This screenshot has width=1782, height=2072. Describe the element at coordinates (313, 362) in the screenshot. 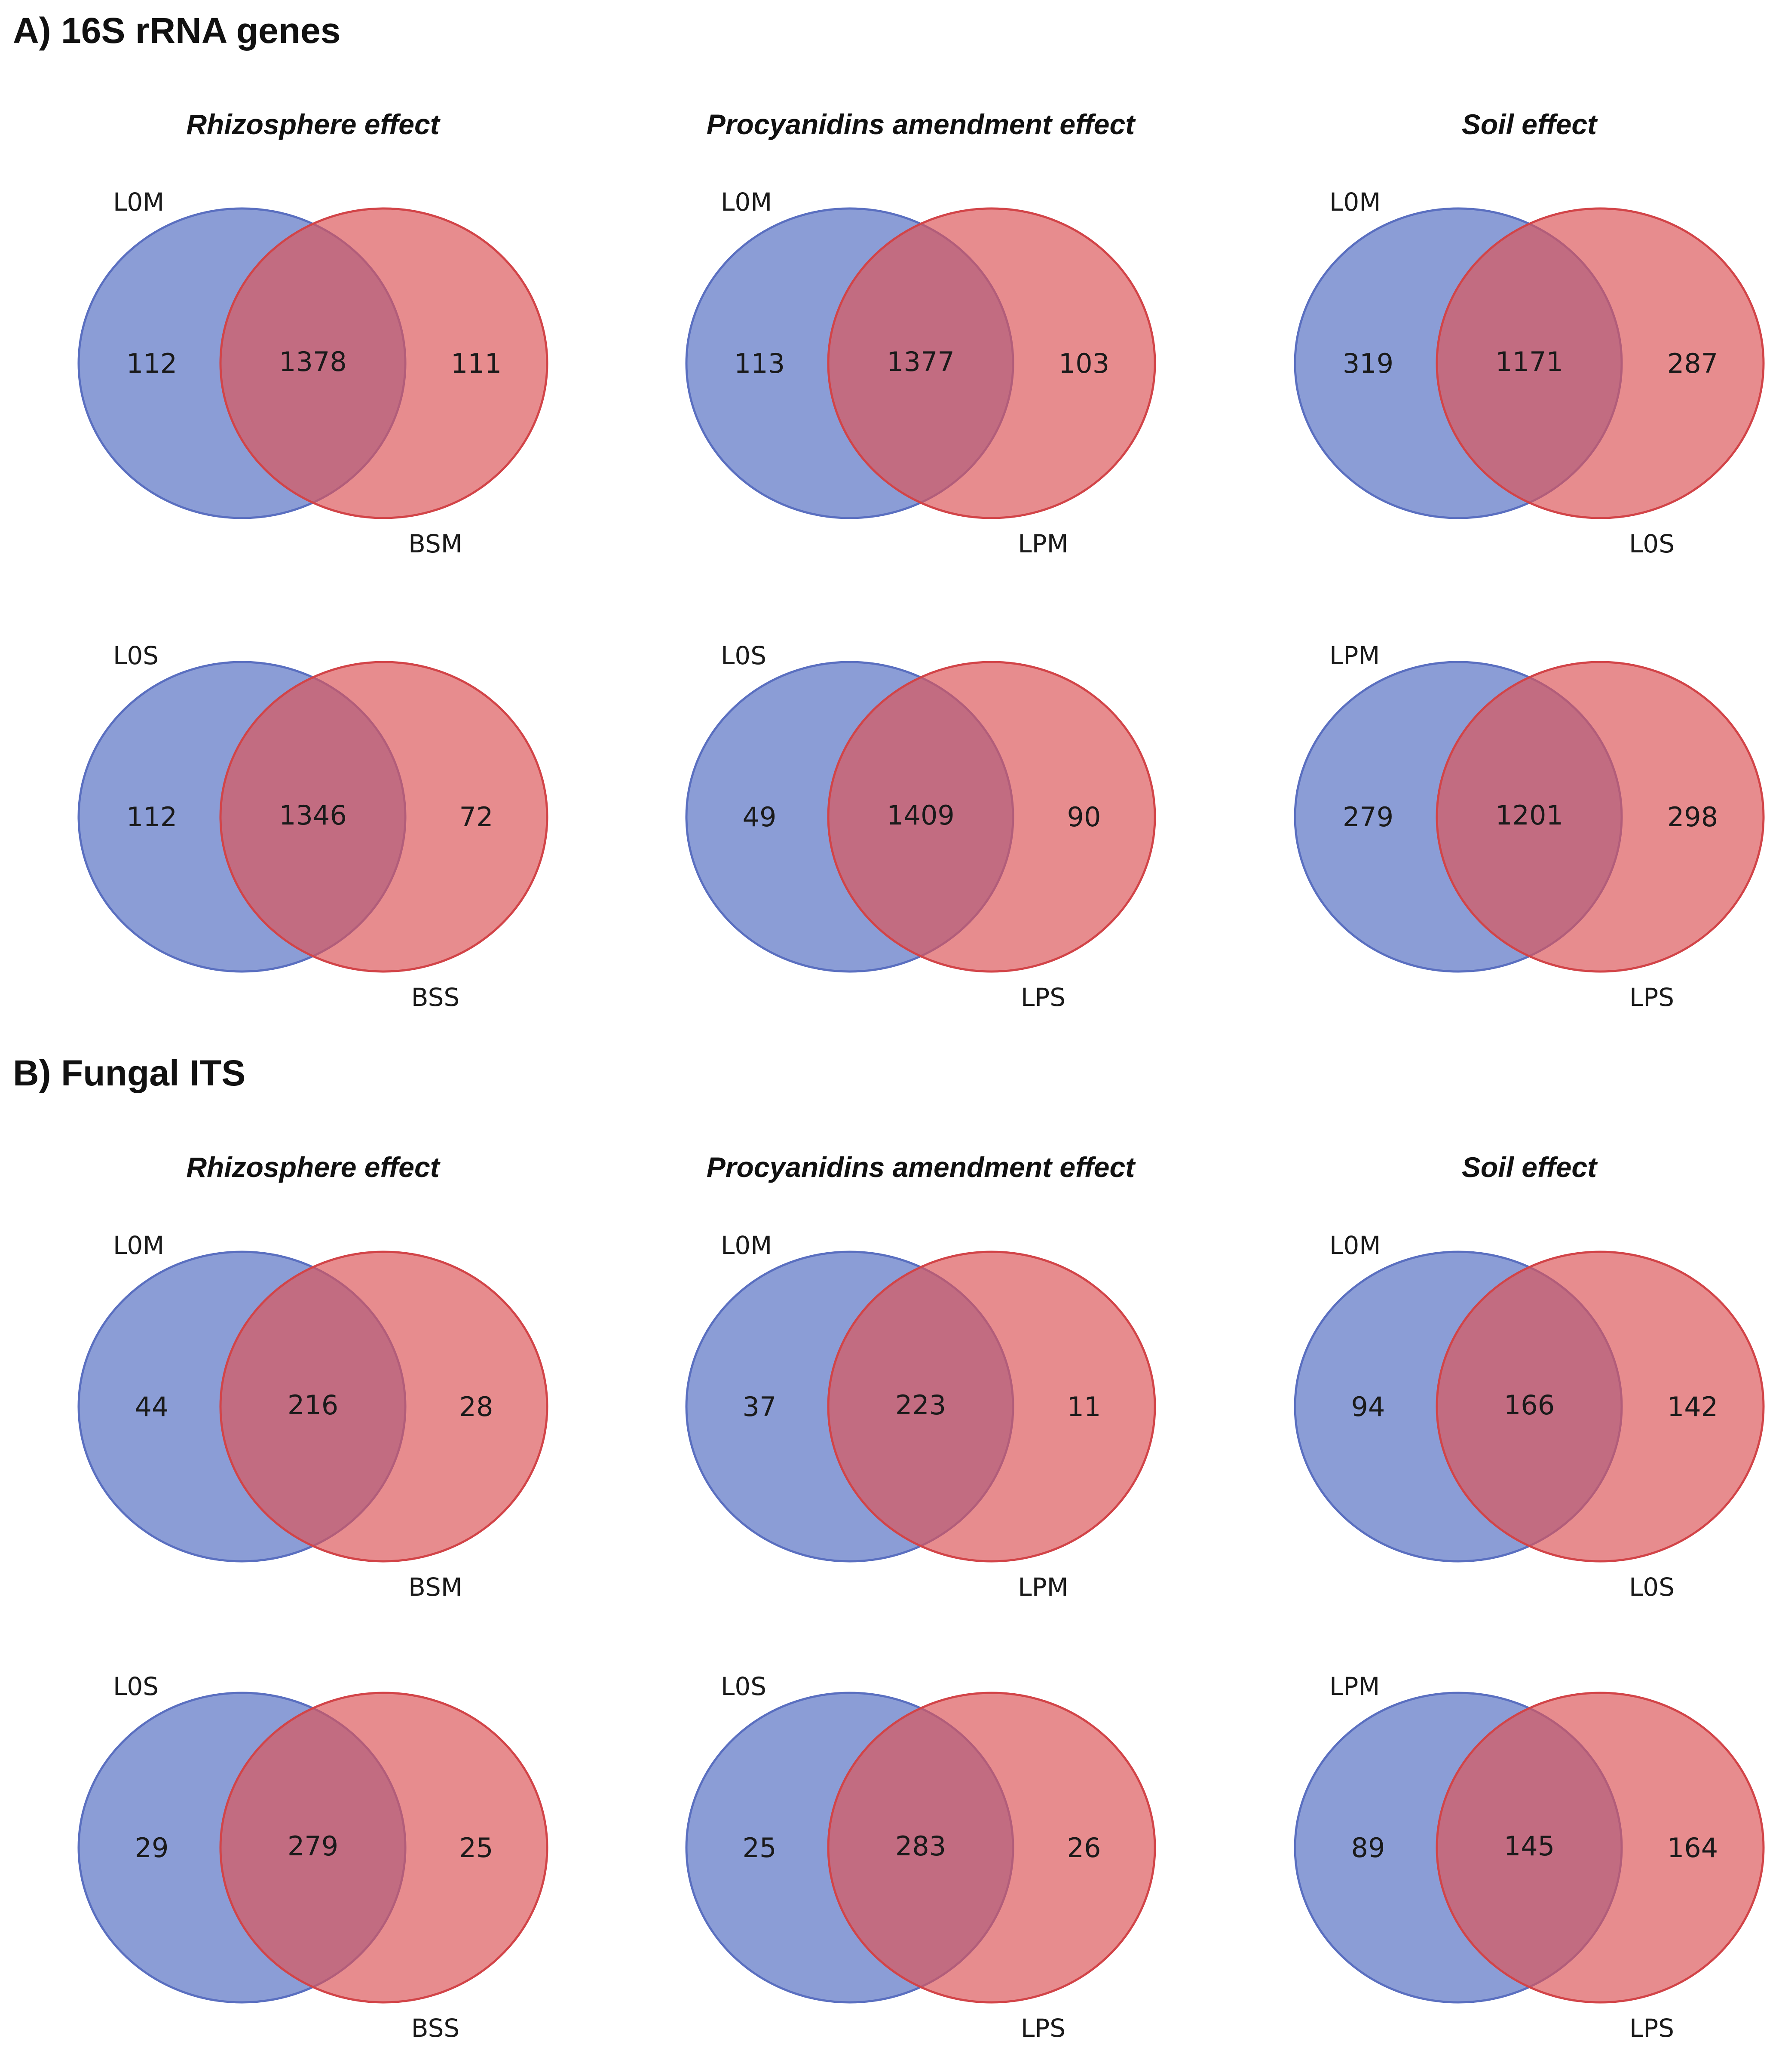

I see `venn-shared-count: 1378` at that location.